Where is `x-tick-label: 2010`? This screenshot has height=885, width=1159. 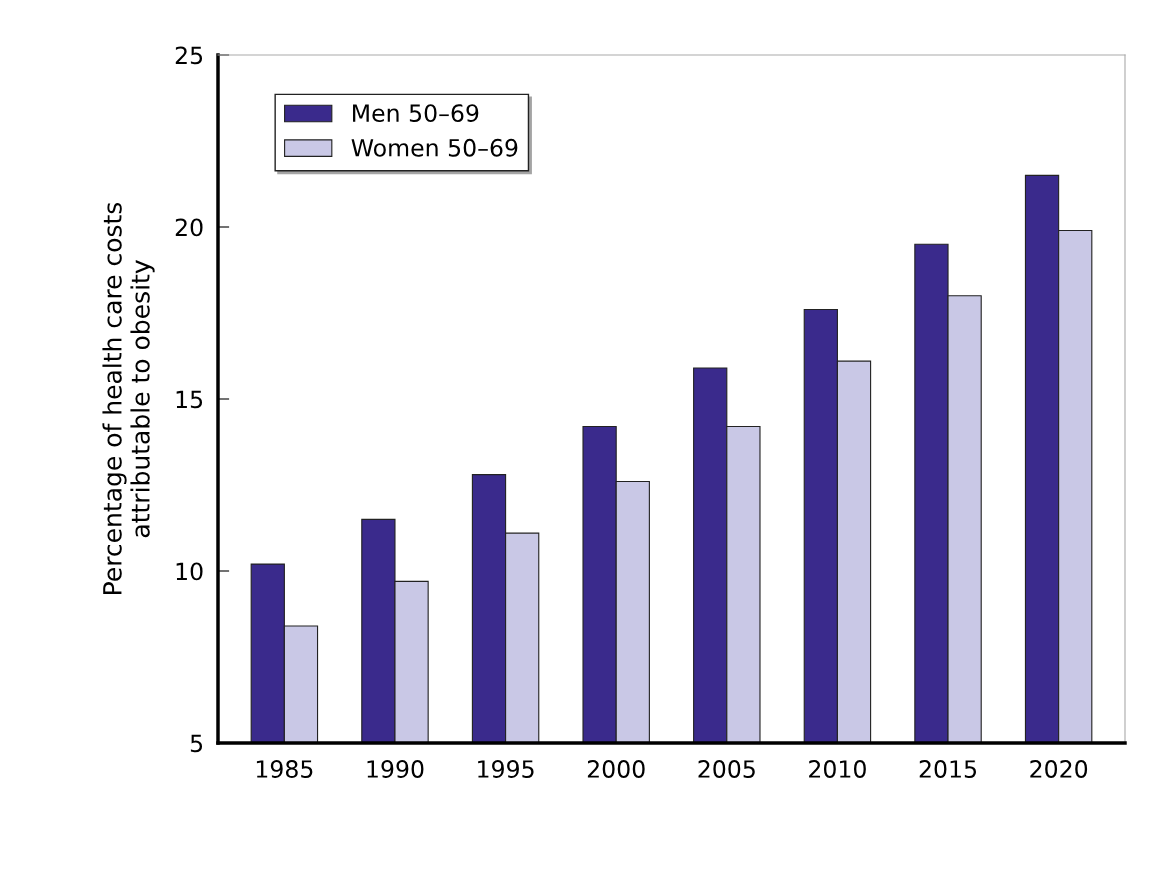
x-tick-label: 2010 is located at coordinates (837, 769).